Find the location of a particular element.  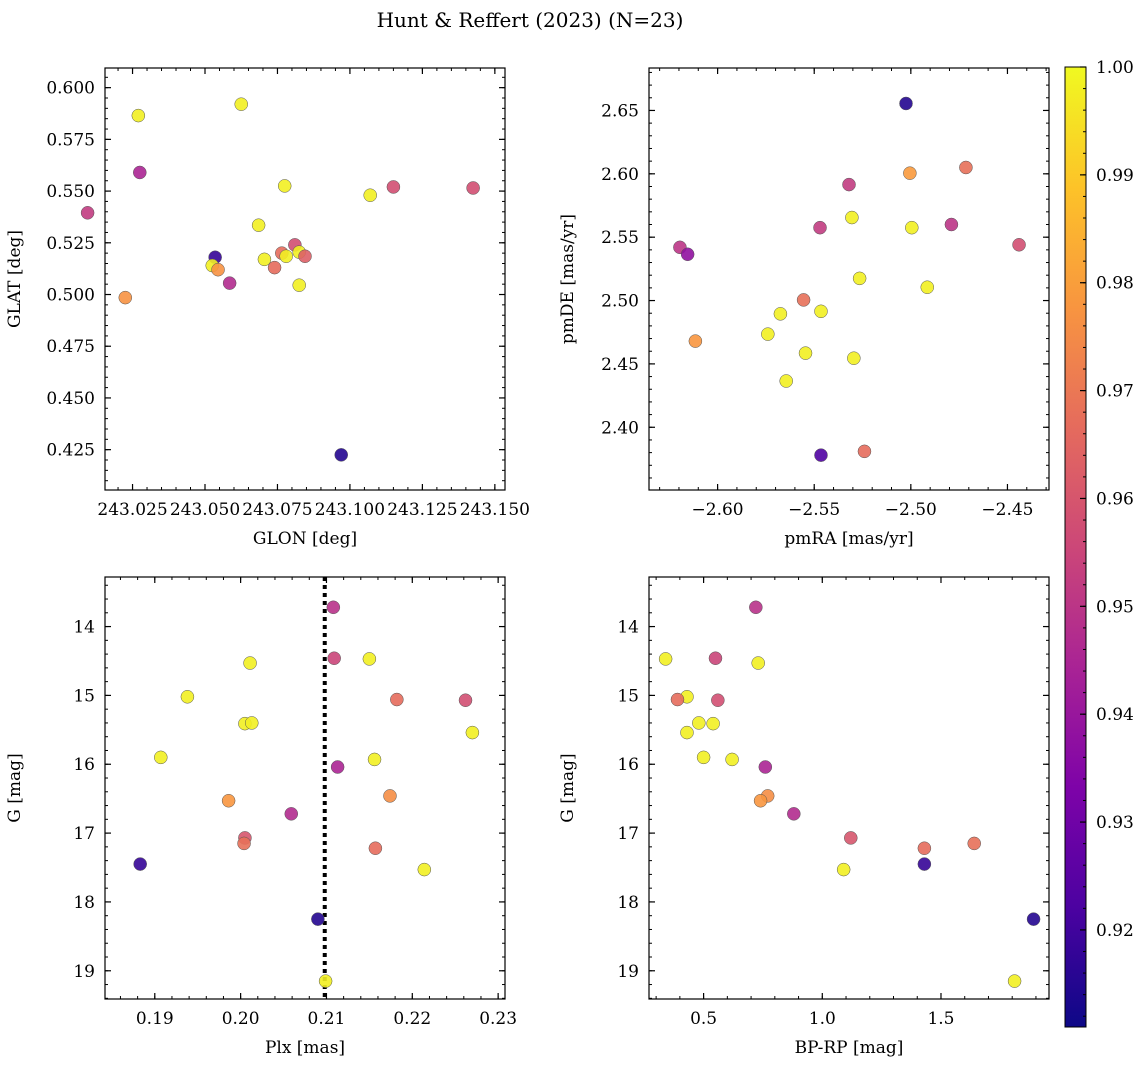

y-tick-label: 0.500 is located at coordinates (70, 296).